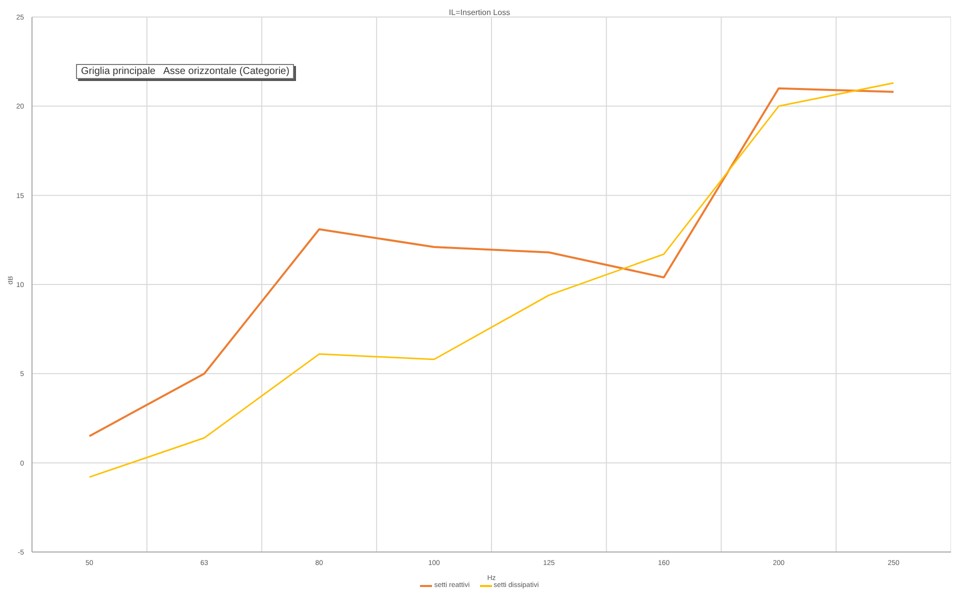  What do you see at coordinates (185, 71) in the screenshot?
I see `tooltip-box: Griglia principale Asse orizzontale (Categorie)` at bounding box center [185, 71].